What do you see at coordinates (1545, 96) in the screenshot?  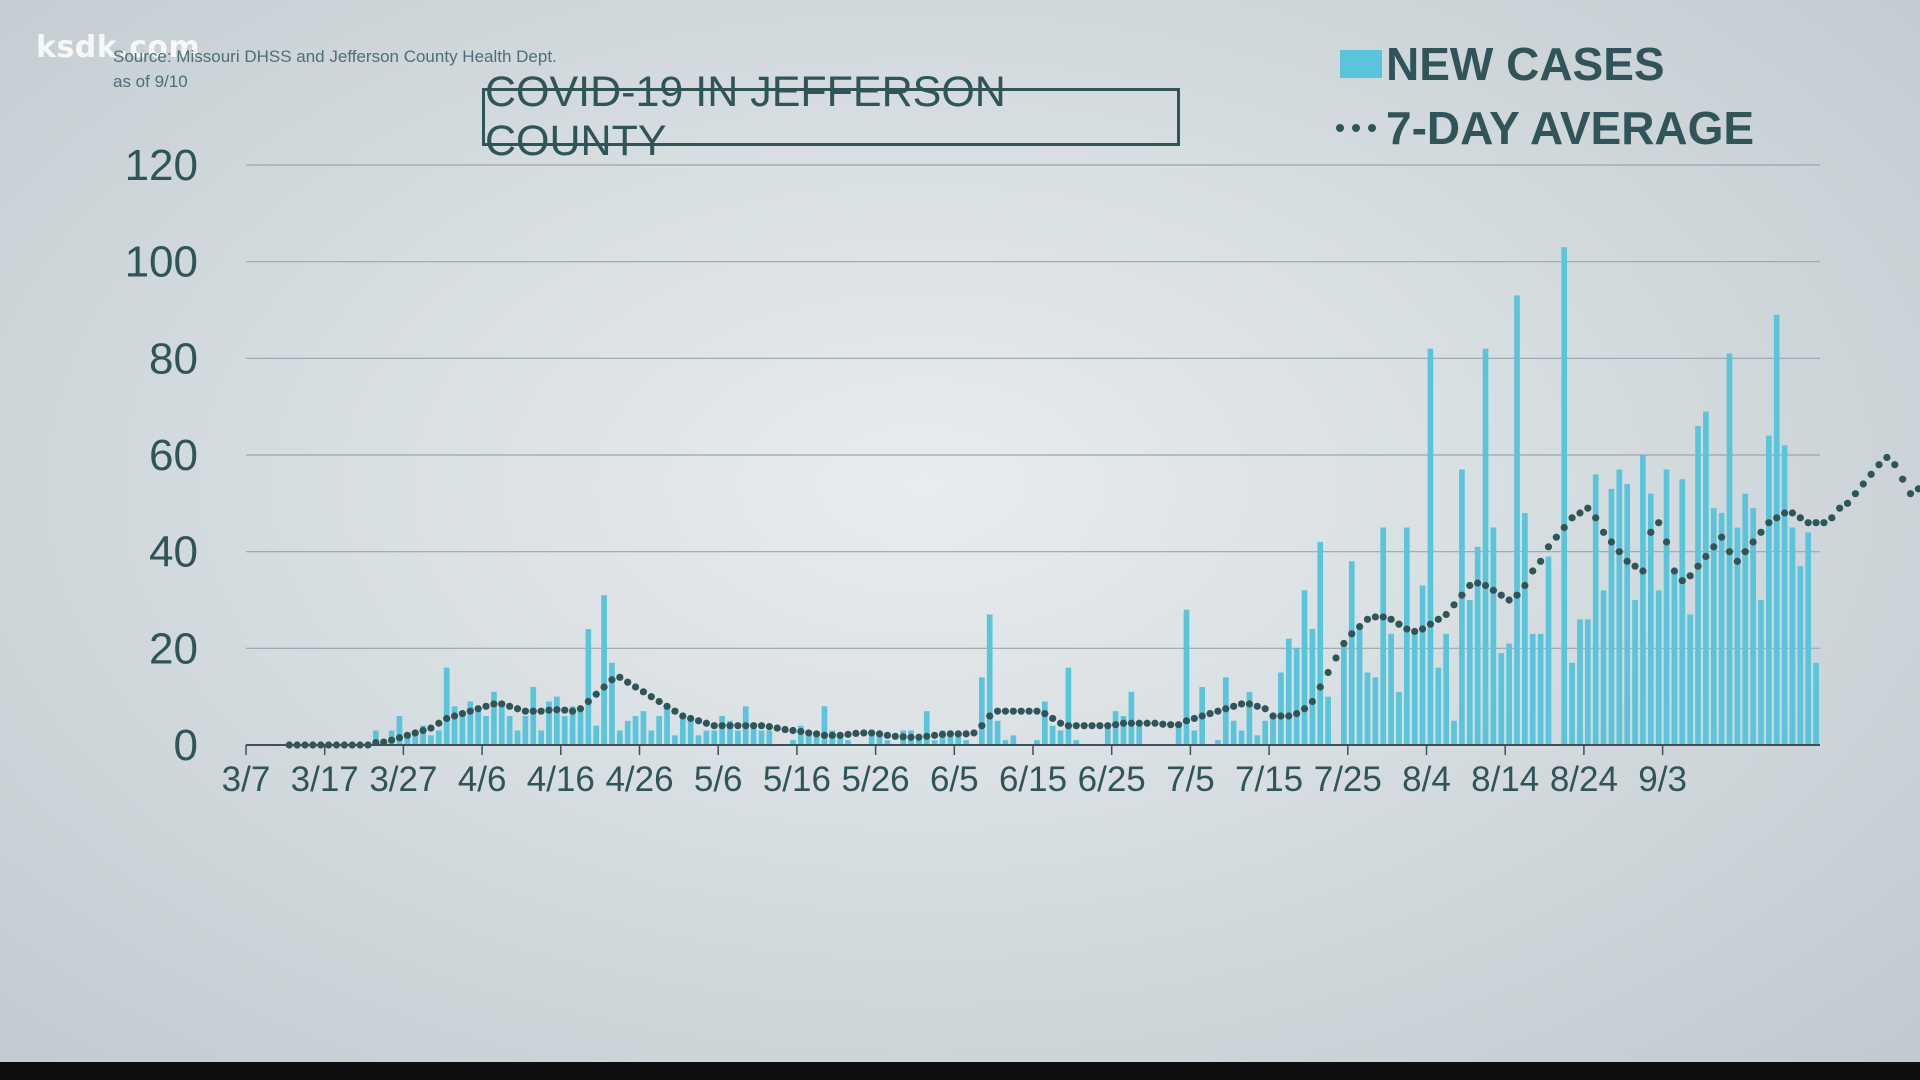 I see `legend: NEW CASES 7-DAY AVERAGE` at bounding box center [1545, 96].